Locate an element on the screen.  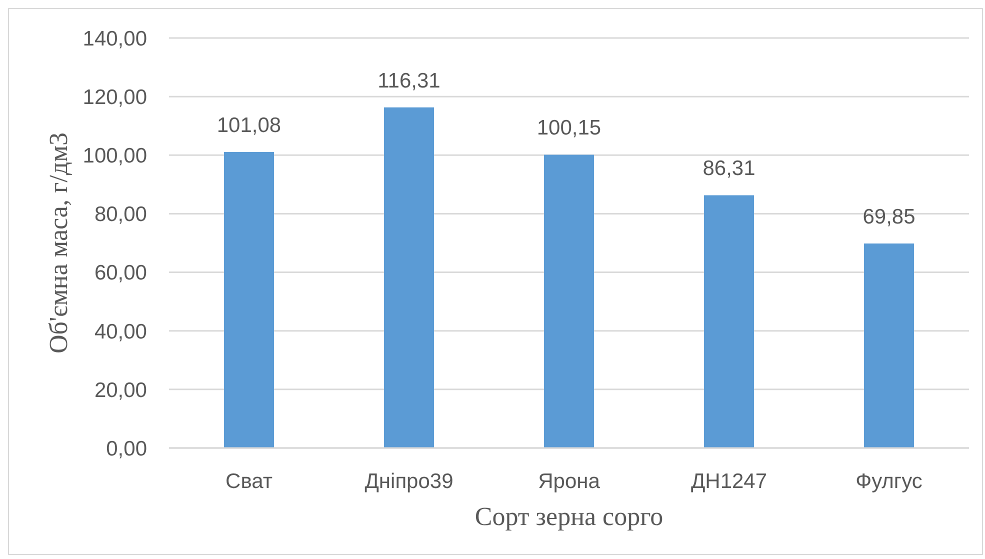
y-tick-label: 120,00 is located at coordinates (114, 98).